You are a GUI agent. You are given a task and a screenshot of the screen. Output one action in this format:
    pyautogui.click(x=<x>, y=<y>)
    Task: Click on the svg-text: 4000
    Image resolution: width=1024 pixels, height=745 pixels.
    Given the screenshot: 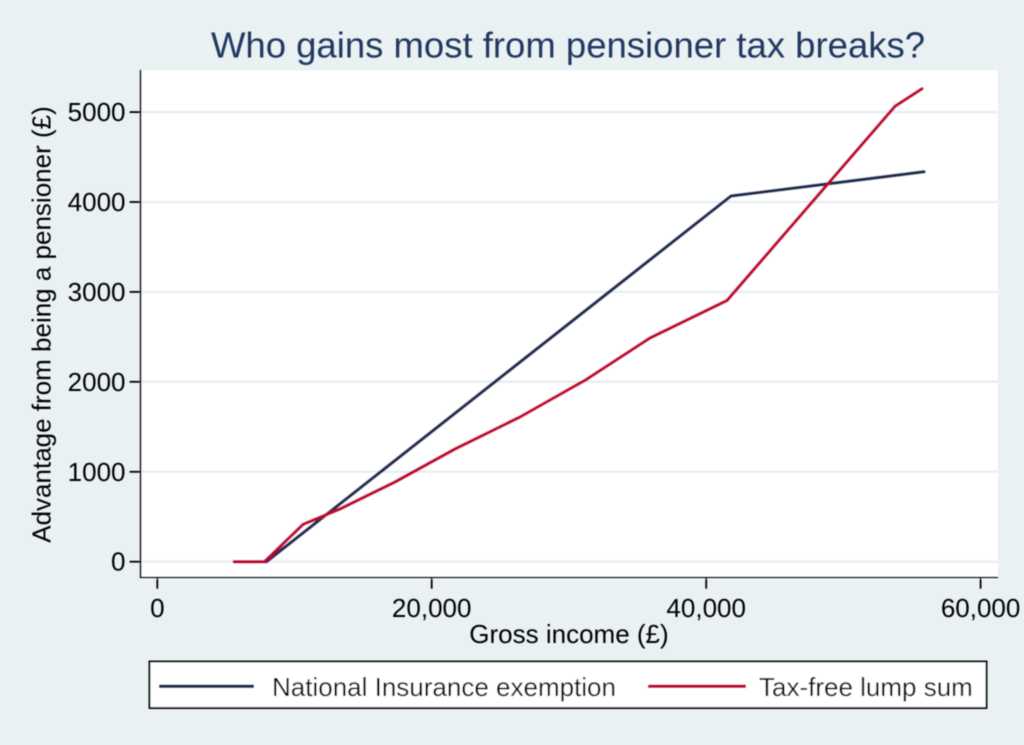 What is the action you would take?
    pyautogui.click(x=97, y=202)
    